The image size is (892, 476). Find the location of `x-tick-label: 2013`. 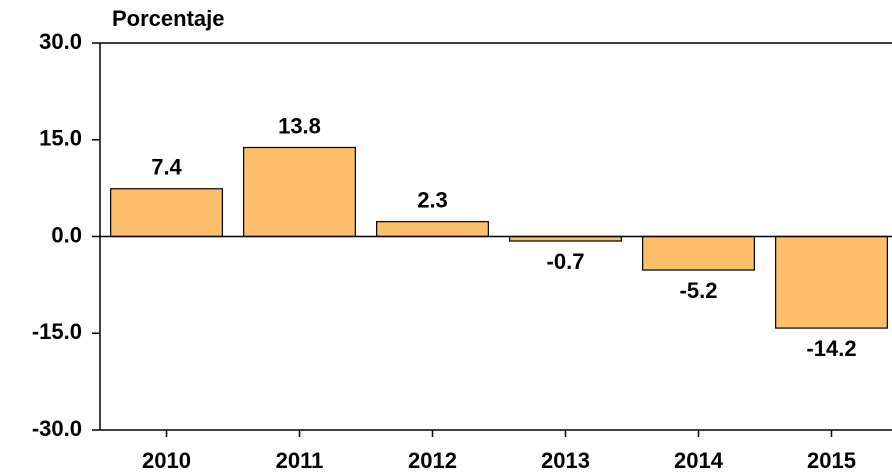

x-tick-label: 2013 is located at coordinates (565, 460).